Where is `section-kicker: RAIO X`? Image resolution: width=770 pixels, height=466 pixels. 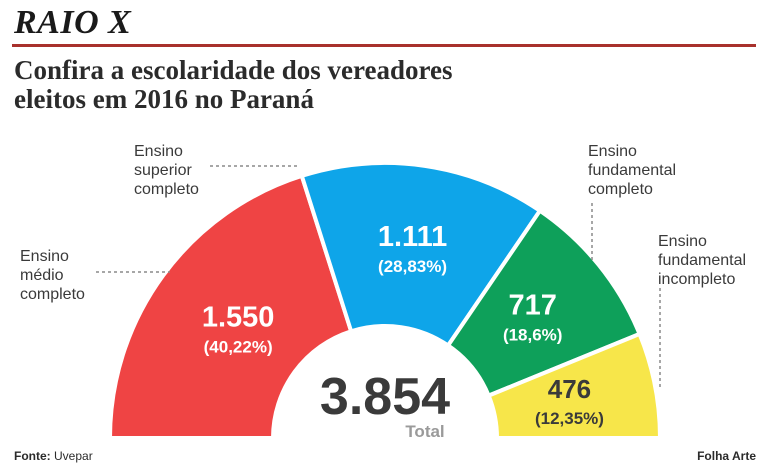
section-kicker: RAIO X is located at coordinates (73, 22).